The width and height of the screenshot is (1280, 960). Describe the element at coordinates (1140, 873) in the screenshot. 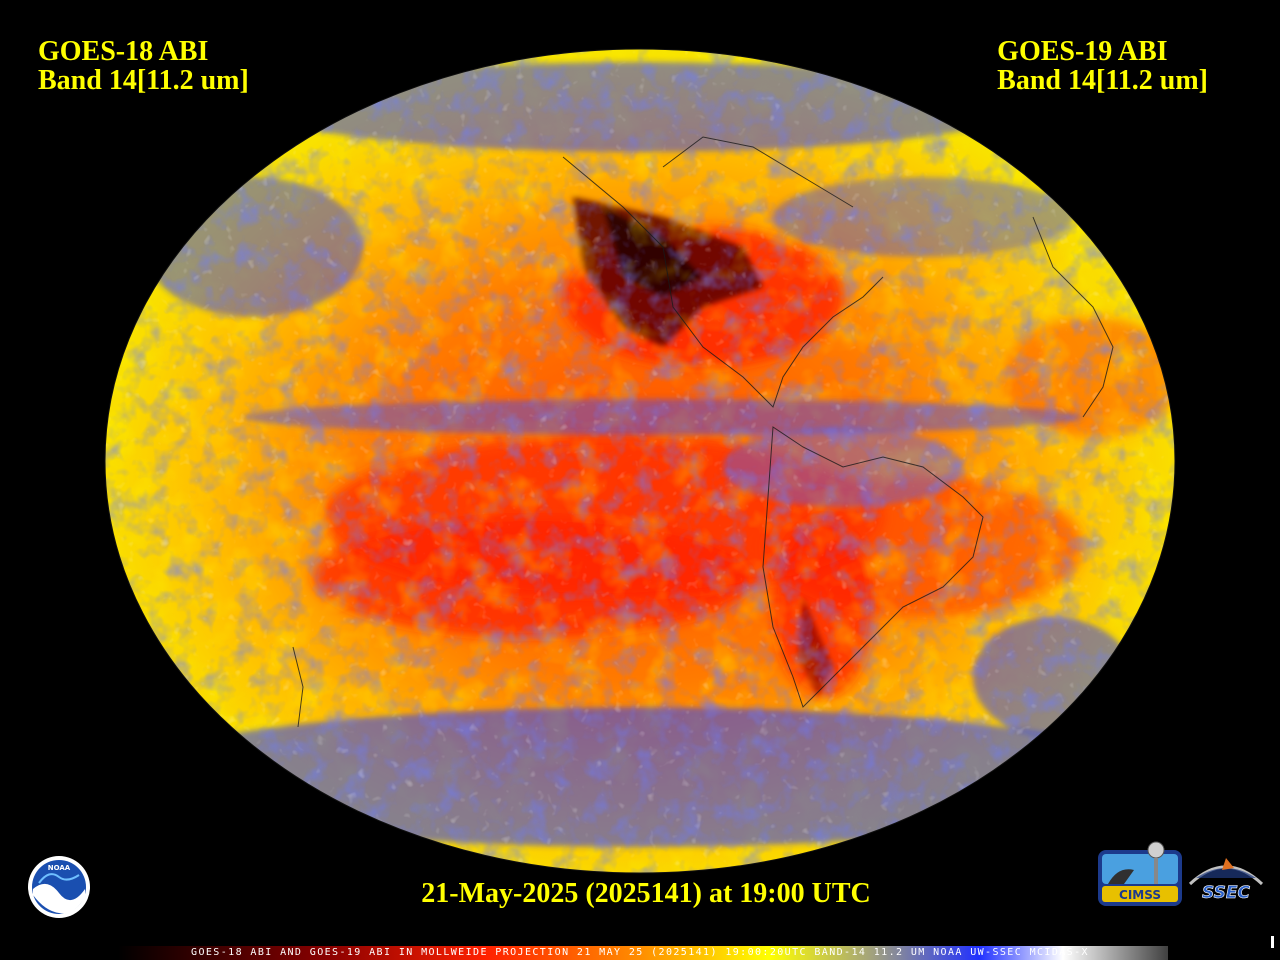

I see `cimss-logo: CIMSS` at that location.